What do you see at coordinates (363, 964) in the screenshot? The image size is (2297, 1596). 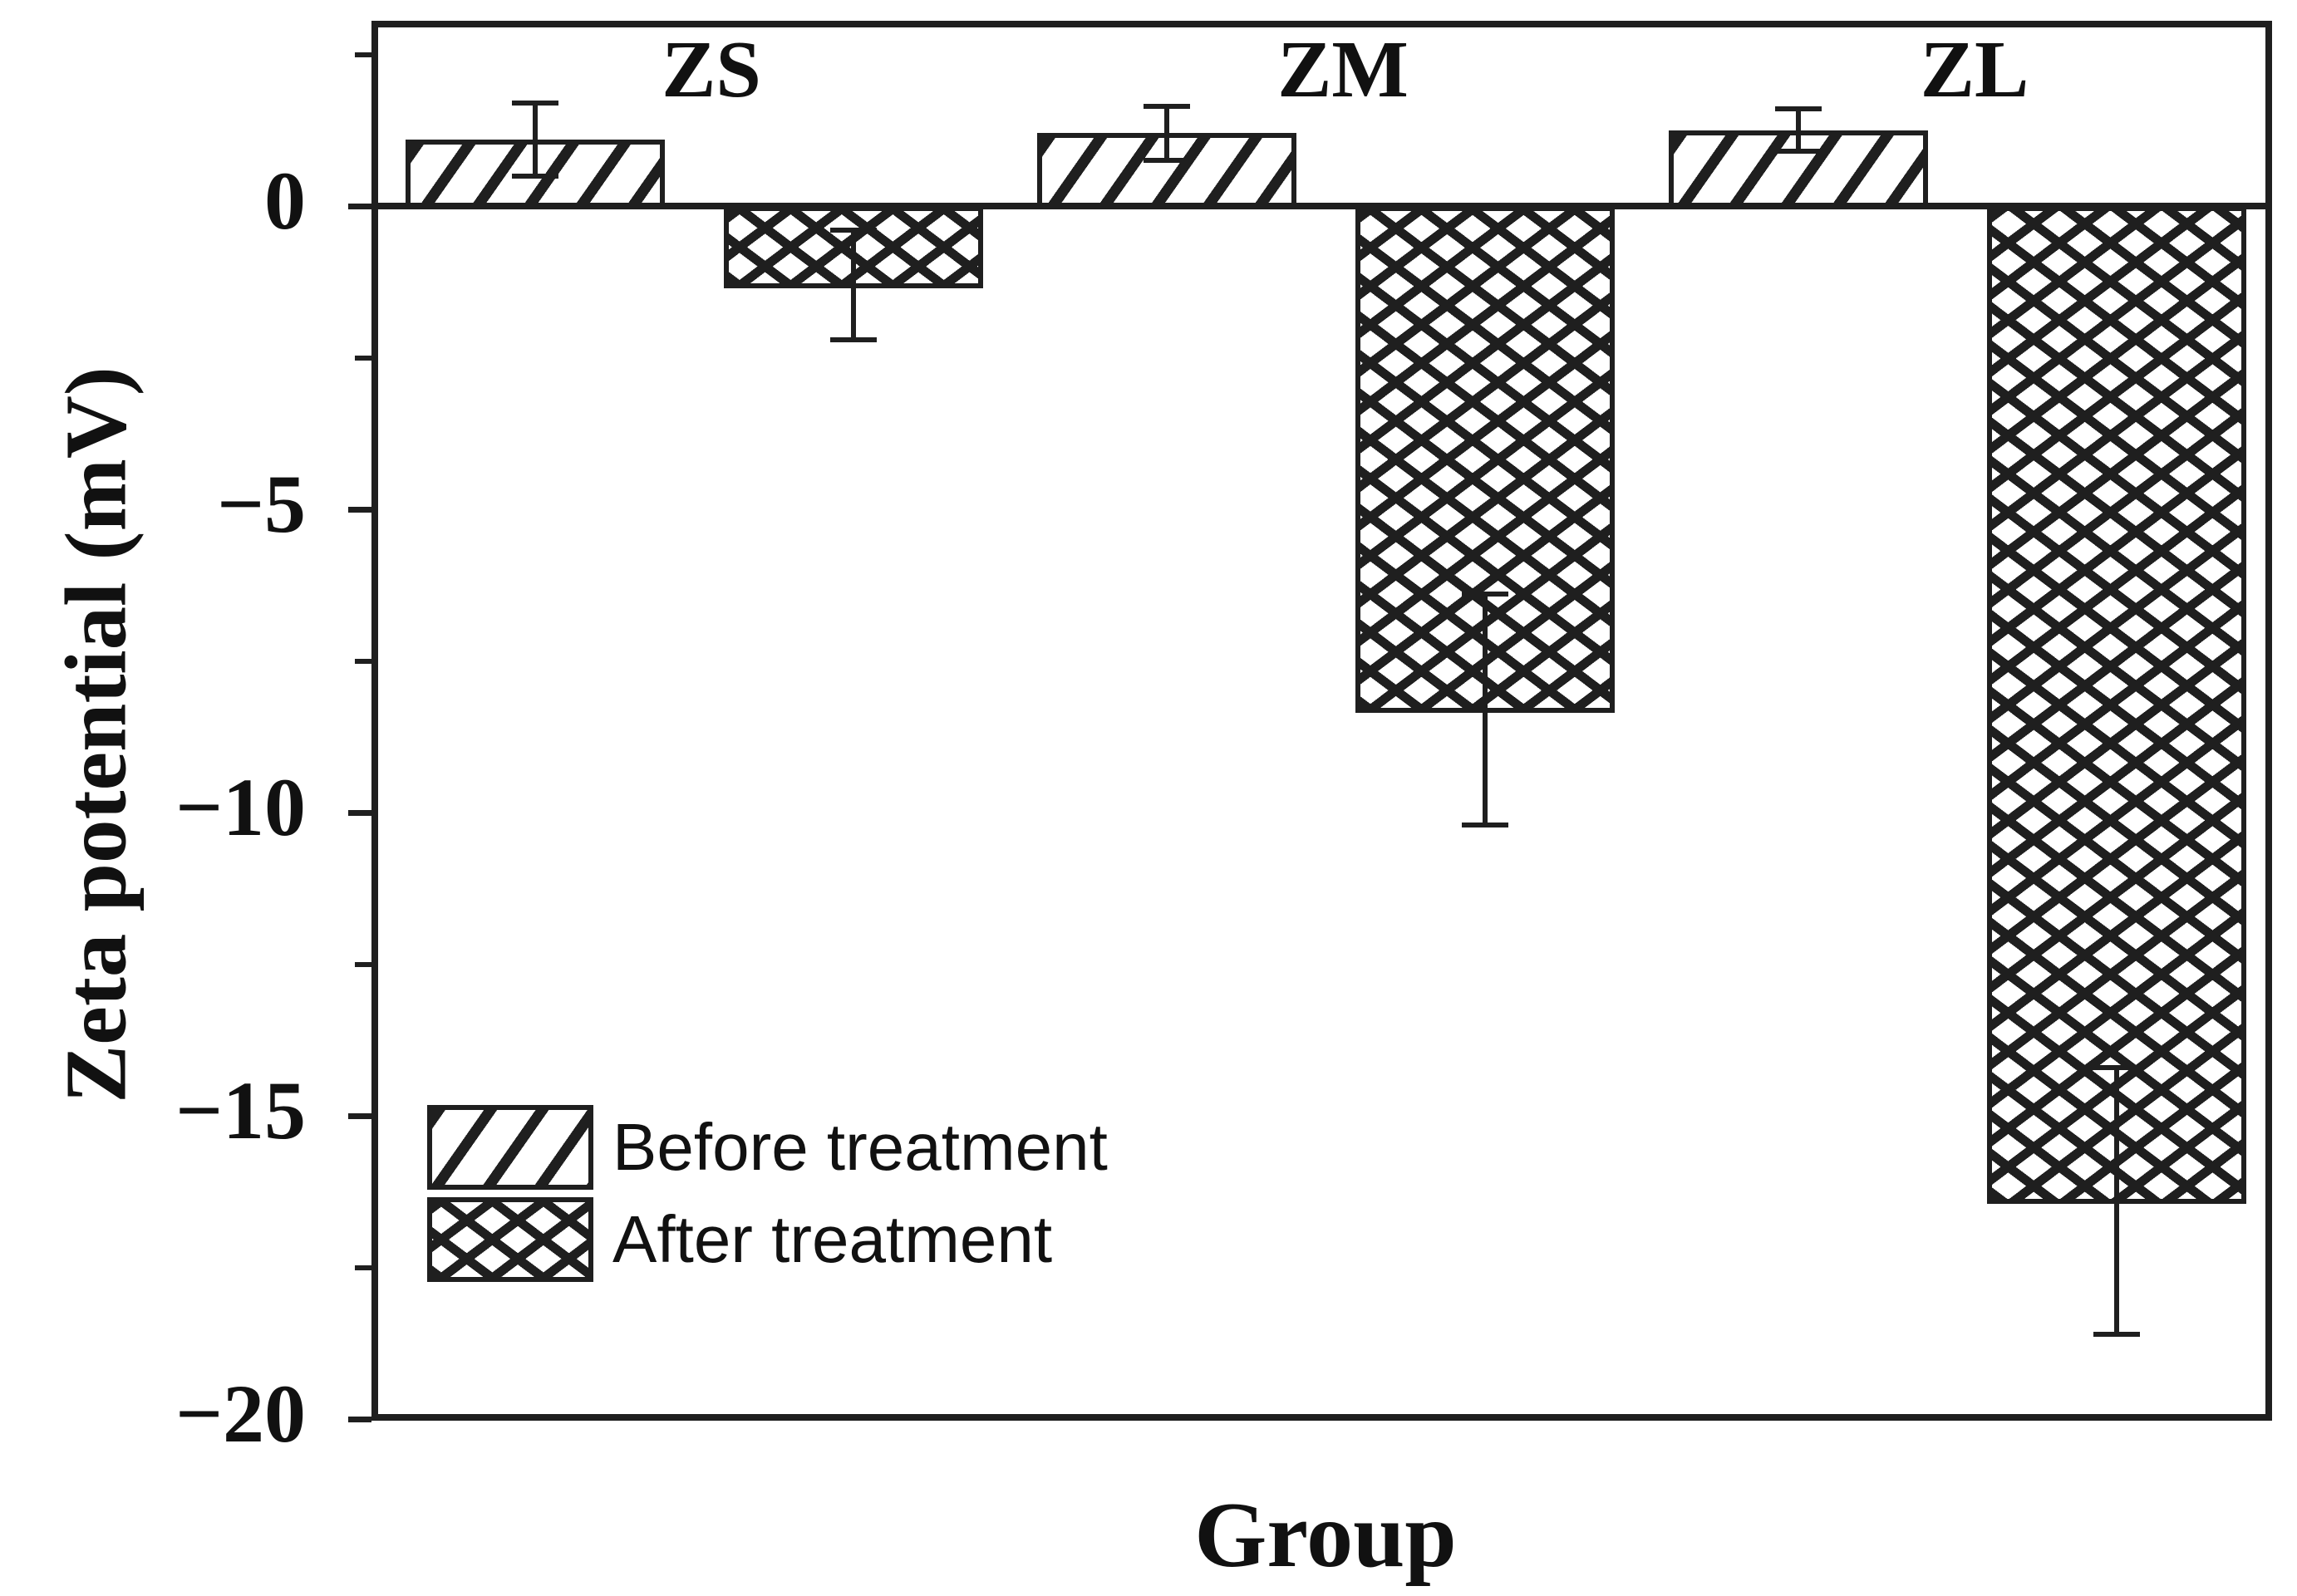 I see `y-minor-tick-−12.5` at bounding box center [363, 964].